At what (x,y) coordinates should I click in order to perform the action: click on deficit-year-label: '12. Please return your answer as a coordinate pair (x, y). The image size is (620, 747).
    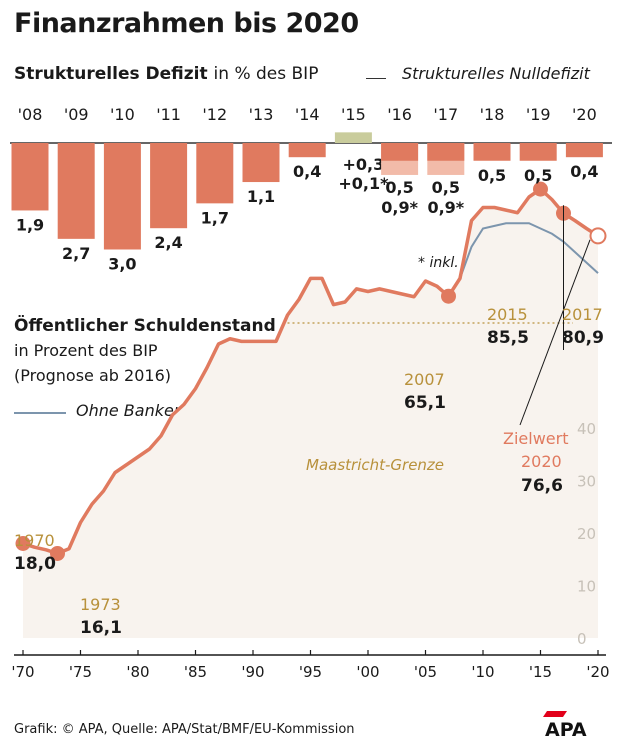
    Looking at the image, I should click on (214, 114).